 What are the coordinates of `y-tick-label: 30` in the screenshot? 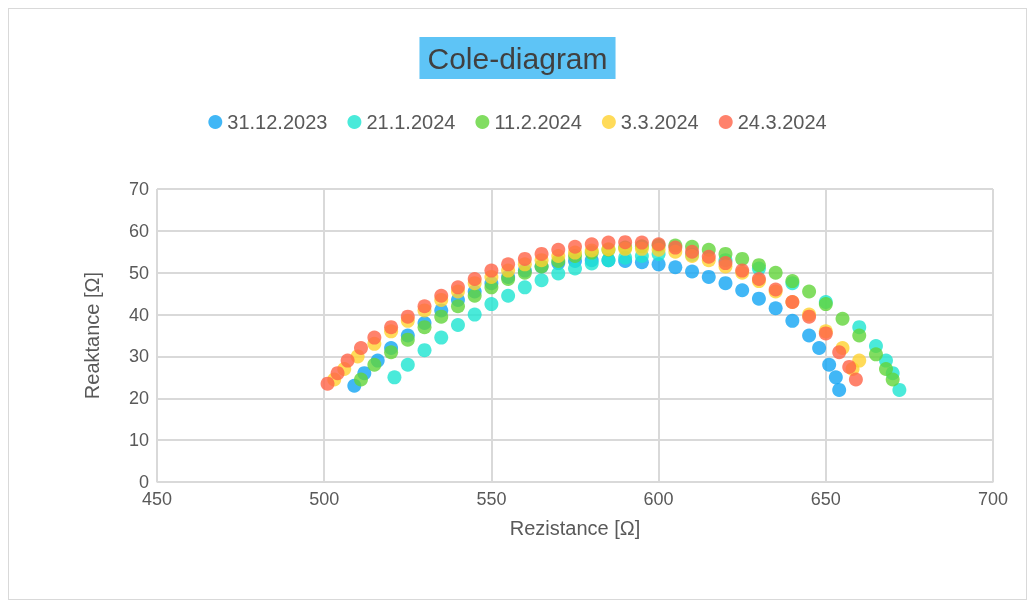 It's located at (138, 356).